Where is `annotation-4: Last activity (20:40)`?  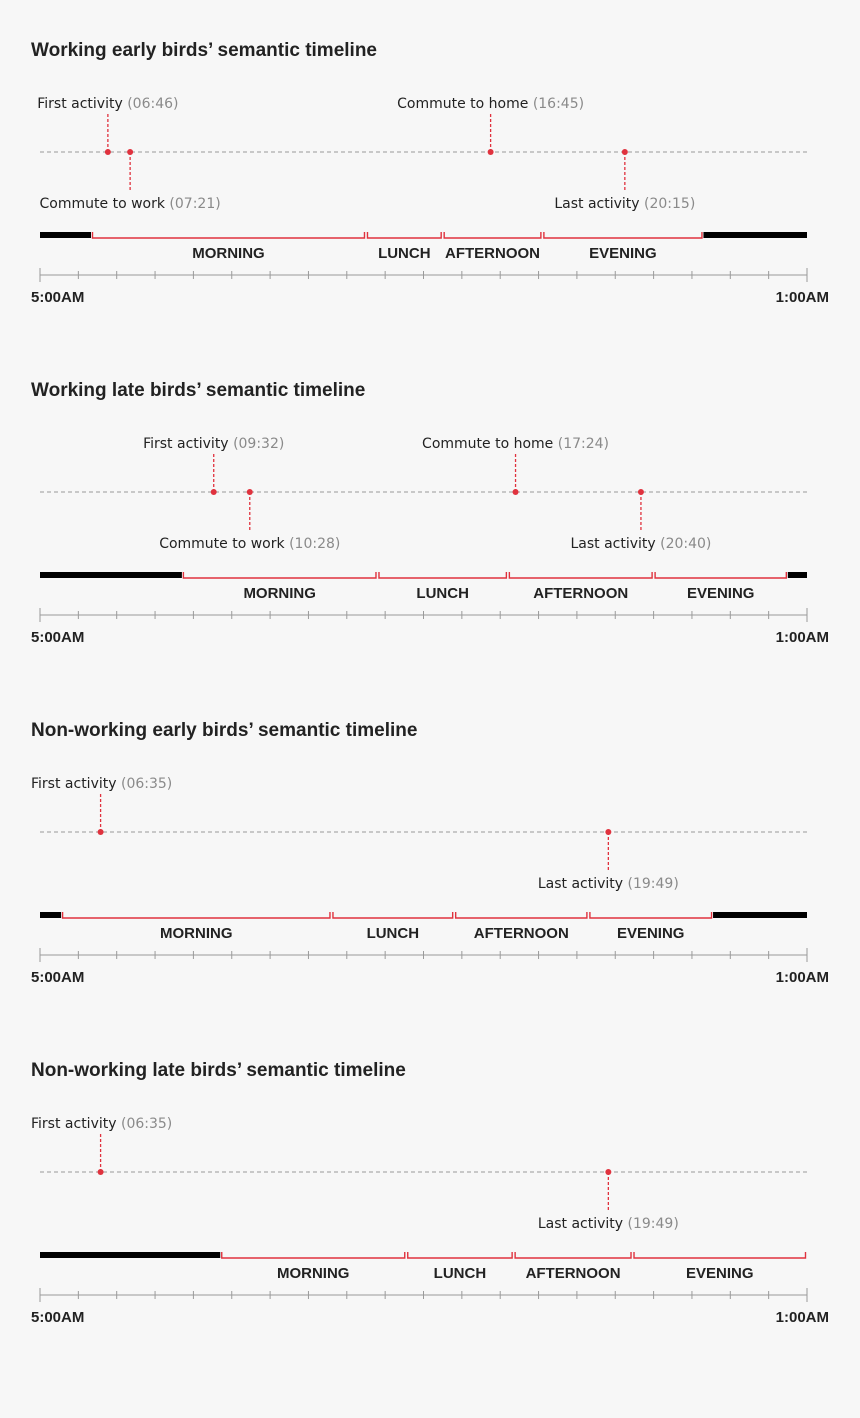
annotation-4: Last activity (20:40) is located at coordinates (640, 520).